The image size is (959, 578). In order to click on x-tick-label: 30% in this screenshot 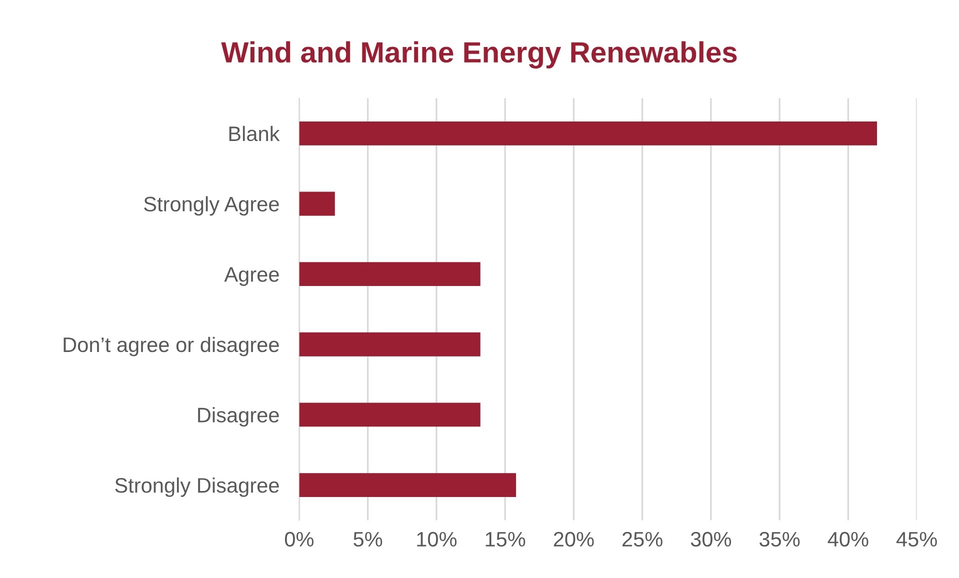, I will do `click(711, 539)`.